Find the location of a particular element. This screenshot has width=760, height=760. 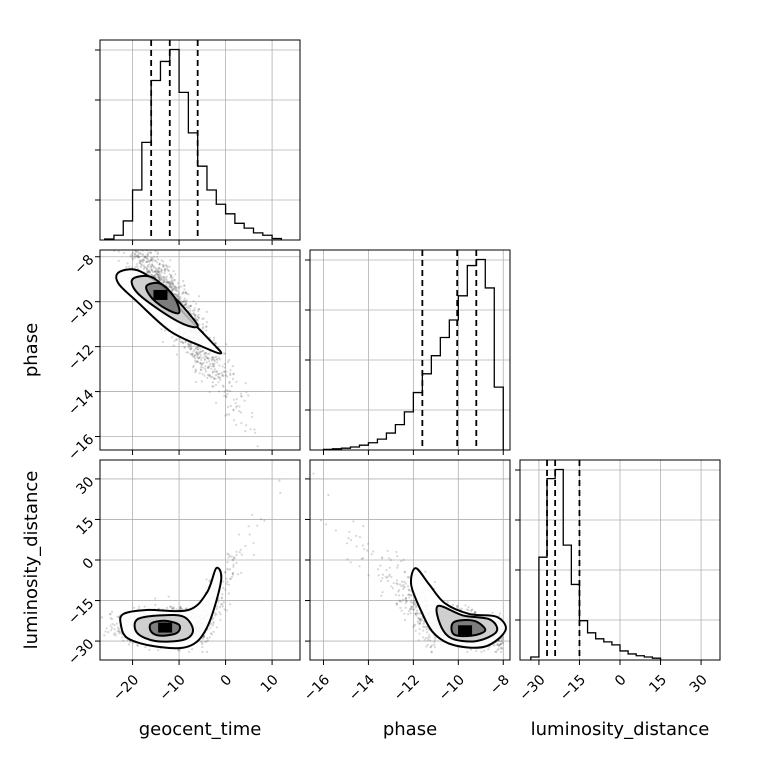

joint-geocent_time-luminosity_distance: −20 −10 0 10 −30 −15 0 15 30 is located at coordinates (183, 581).